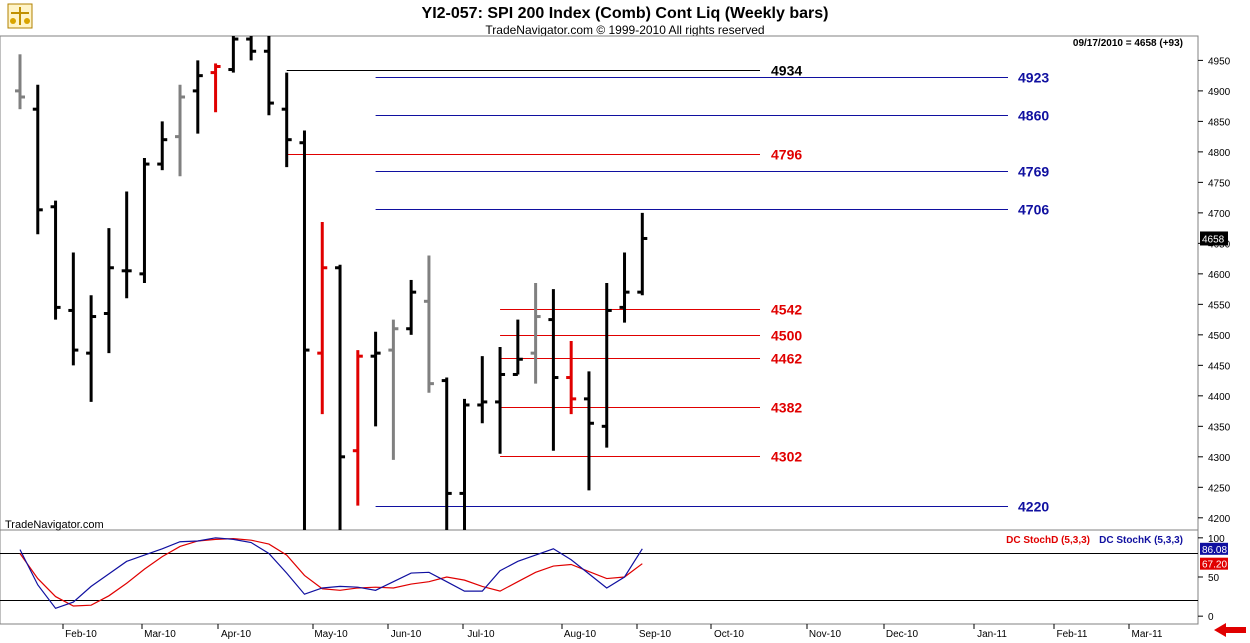 Image resolution: width=1250 pixels, height=643 pixels. What do you see at coordinates (655, 634) in the screenshot?
I see `time-tick-label: Sep-10` at bounding box center [655, 634].